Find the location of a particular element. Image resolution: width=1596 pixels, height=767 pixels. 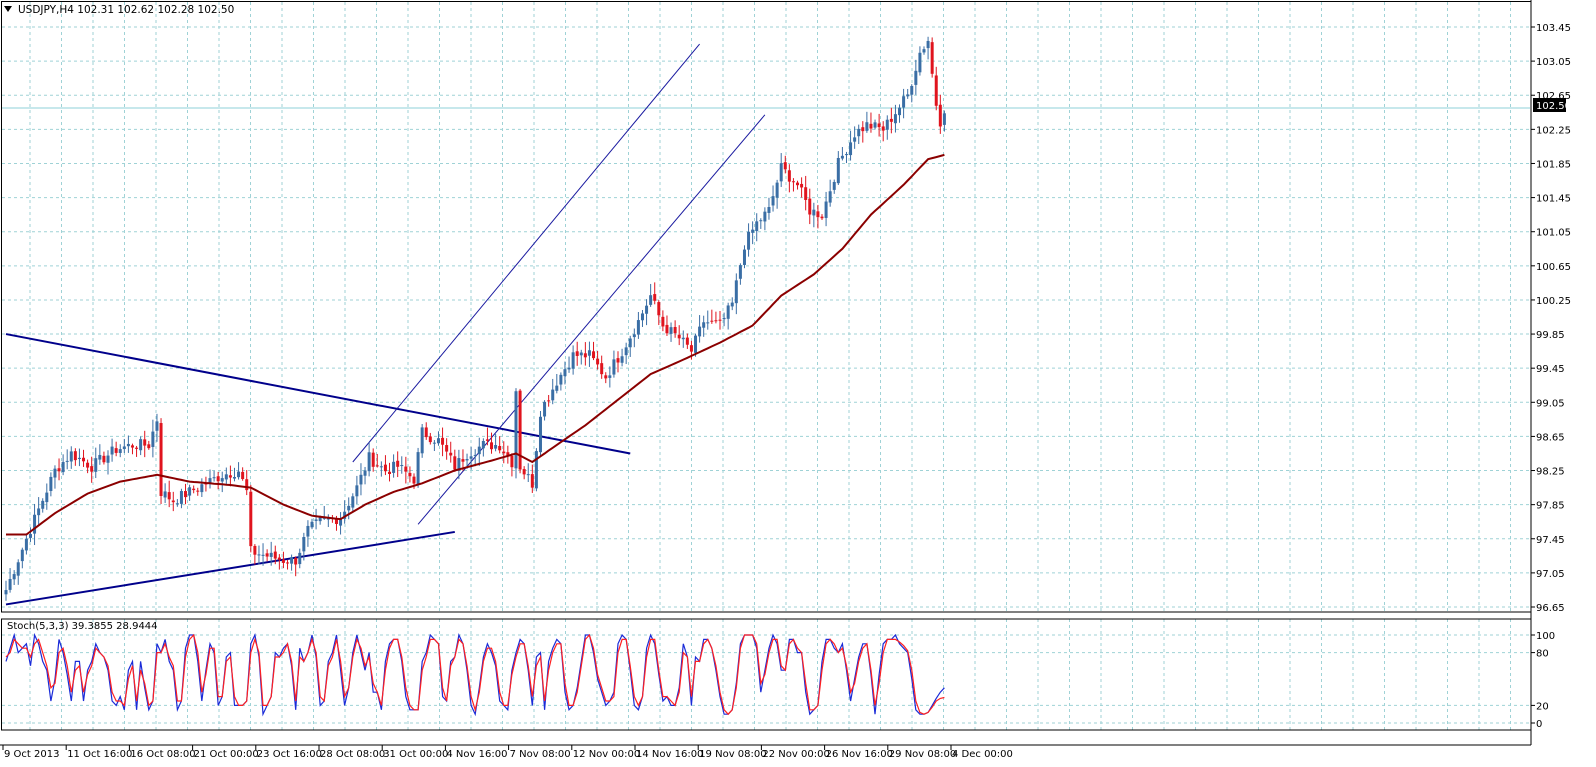

time-tick-label: 4 Dec 00:00 is located at coordinates (982, 754).